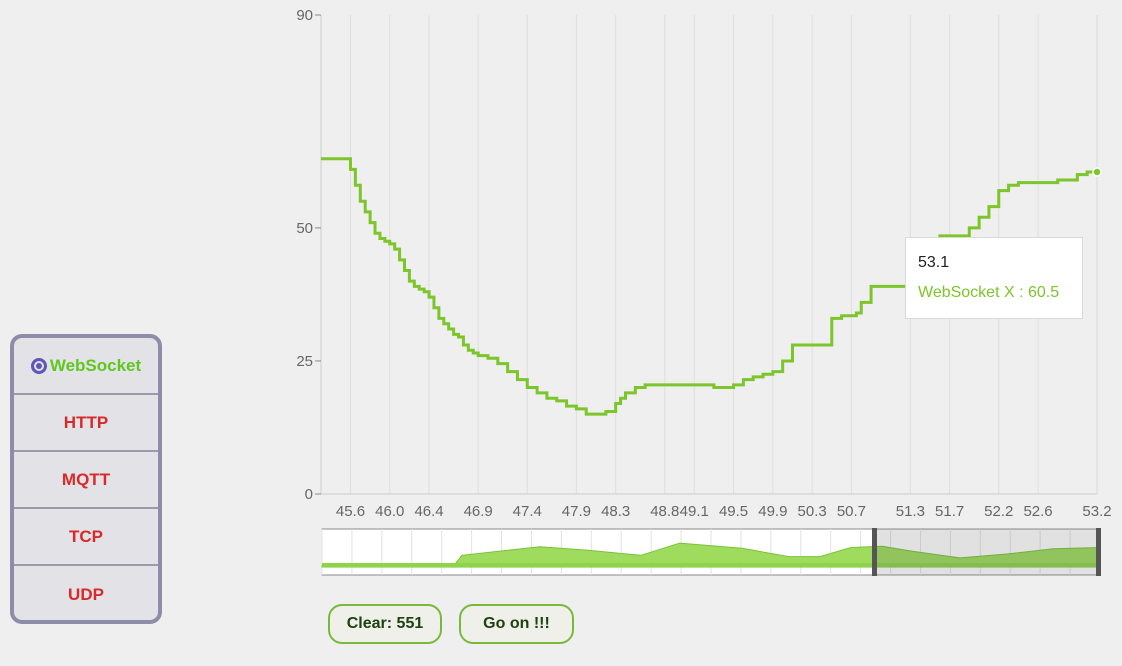  I want to click on overview-selection, so click(986, 552).